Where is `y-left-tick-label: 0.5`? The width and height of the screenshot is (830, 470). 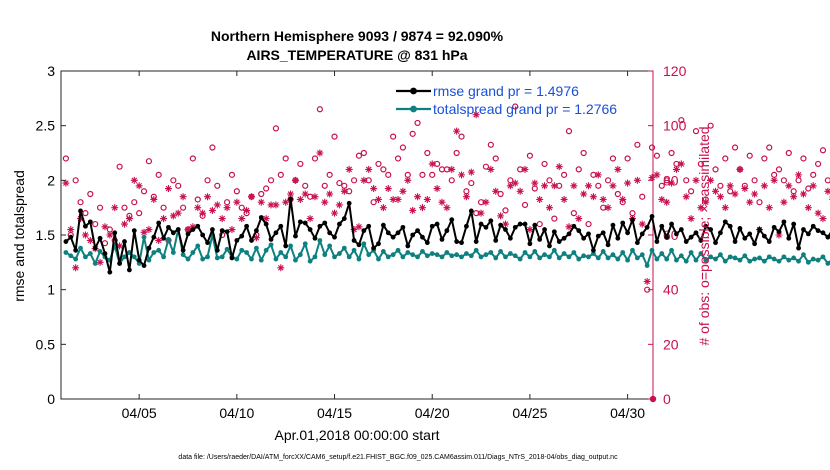
y-left-tick-label: 0.5 is located at coordinates (46, 344).